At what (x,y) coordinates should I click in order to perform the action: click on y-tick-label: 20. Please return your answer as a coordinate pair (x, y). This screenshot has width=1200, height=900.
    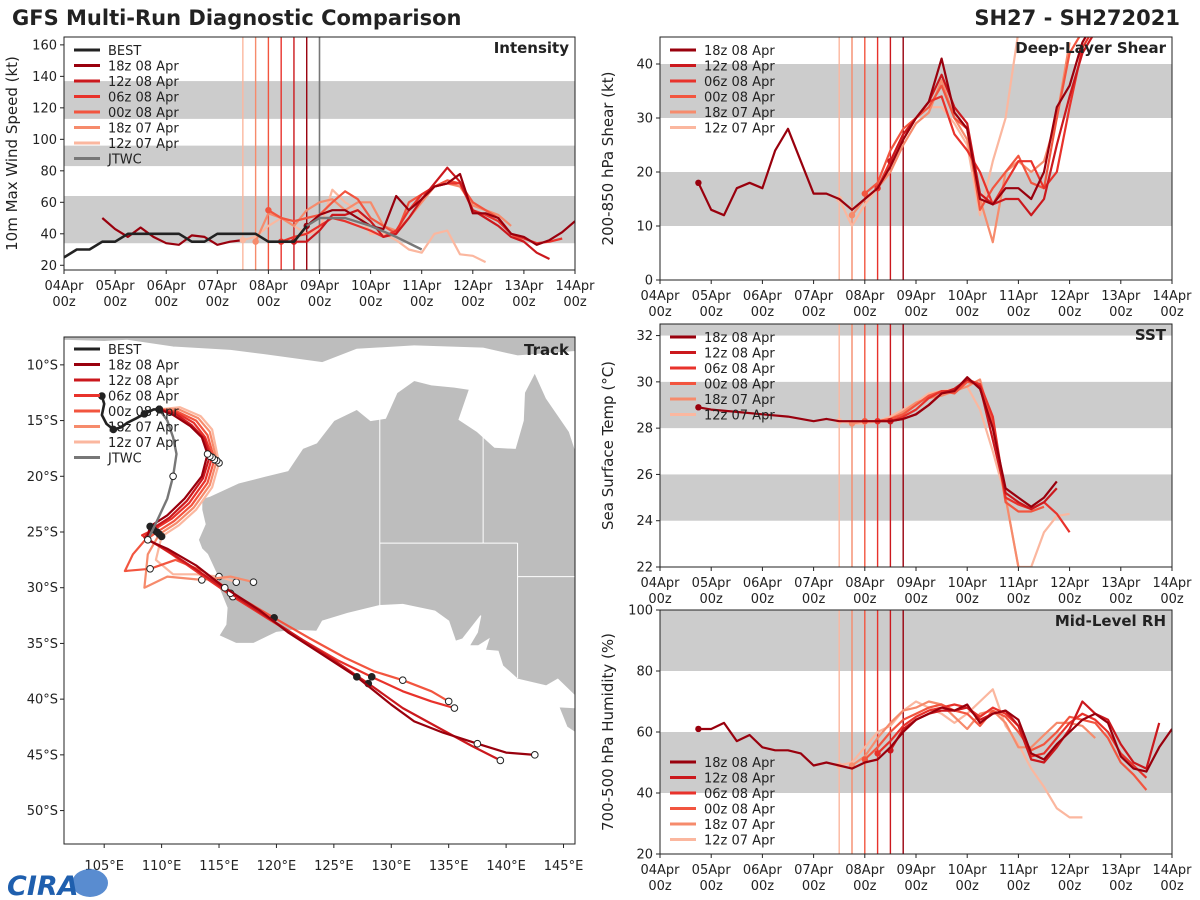
    Looking at the image, I should click on (644, 855).